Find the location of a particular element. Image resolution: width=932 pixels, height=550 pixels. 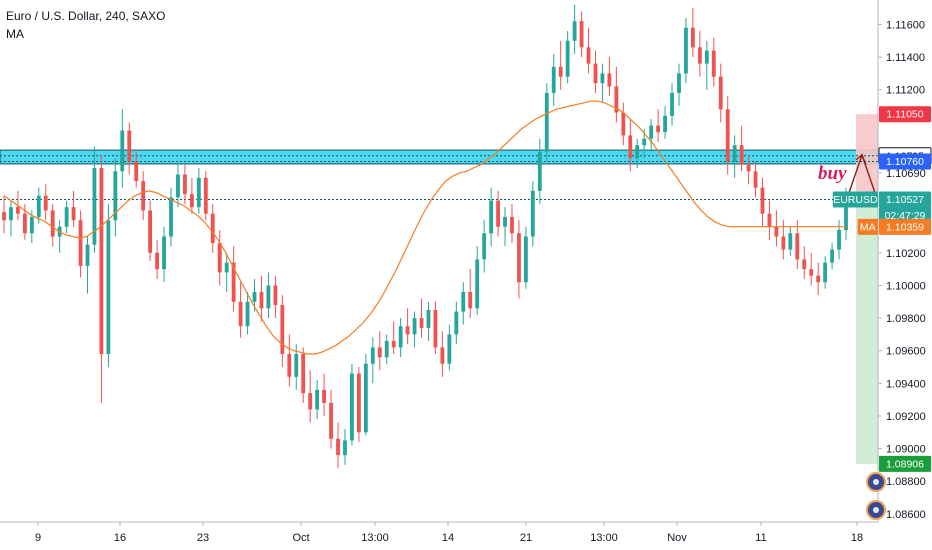

price-tag-label: MA is located at coordinates (868, 227).